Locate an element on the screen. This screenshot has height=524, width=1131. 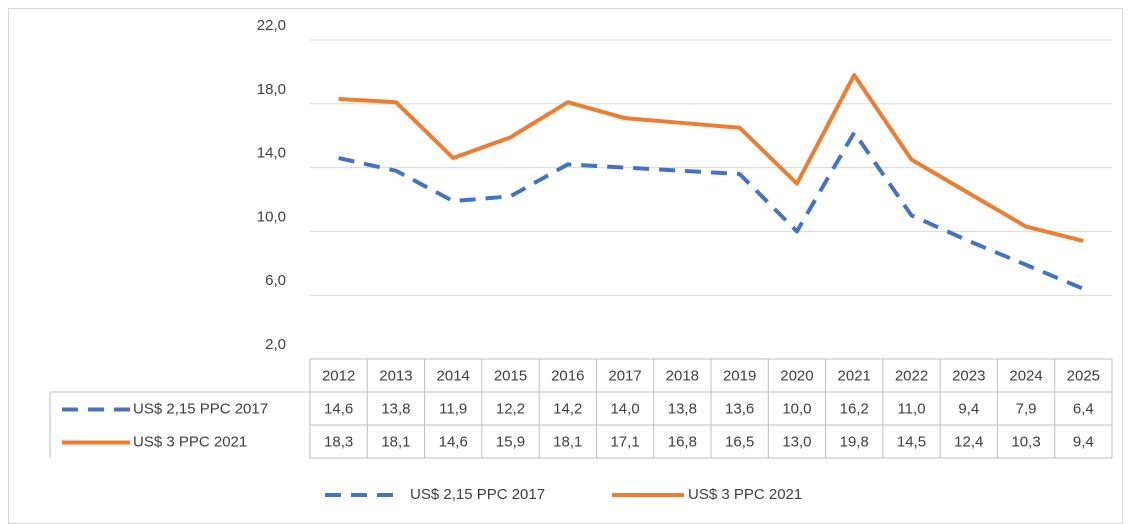
x-tick-label: 2016 is located at coordinates (567, 375).